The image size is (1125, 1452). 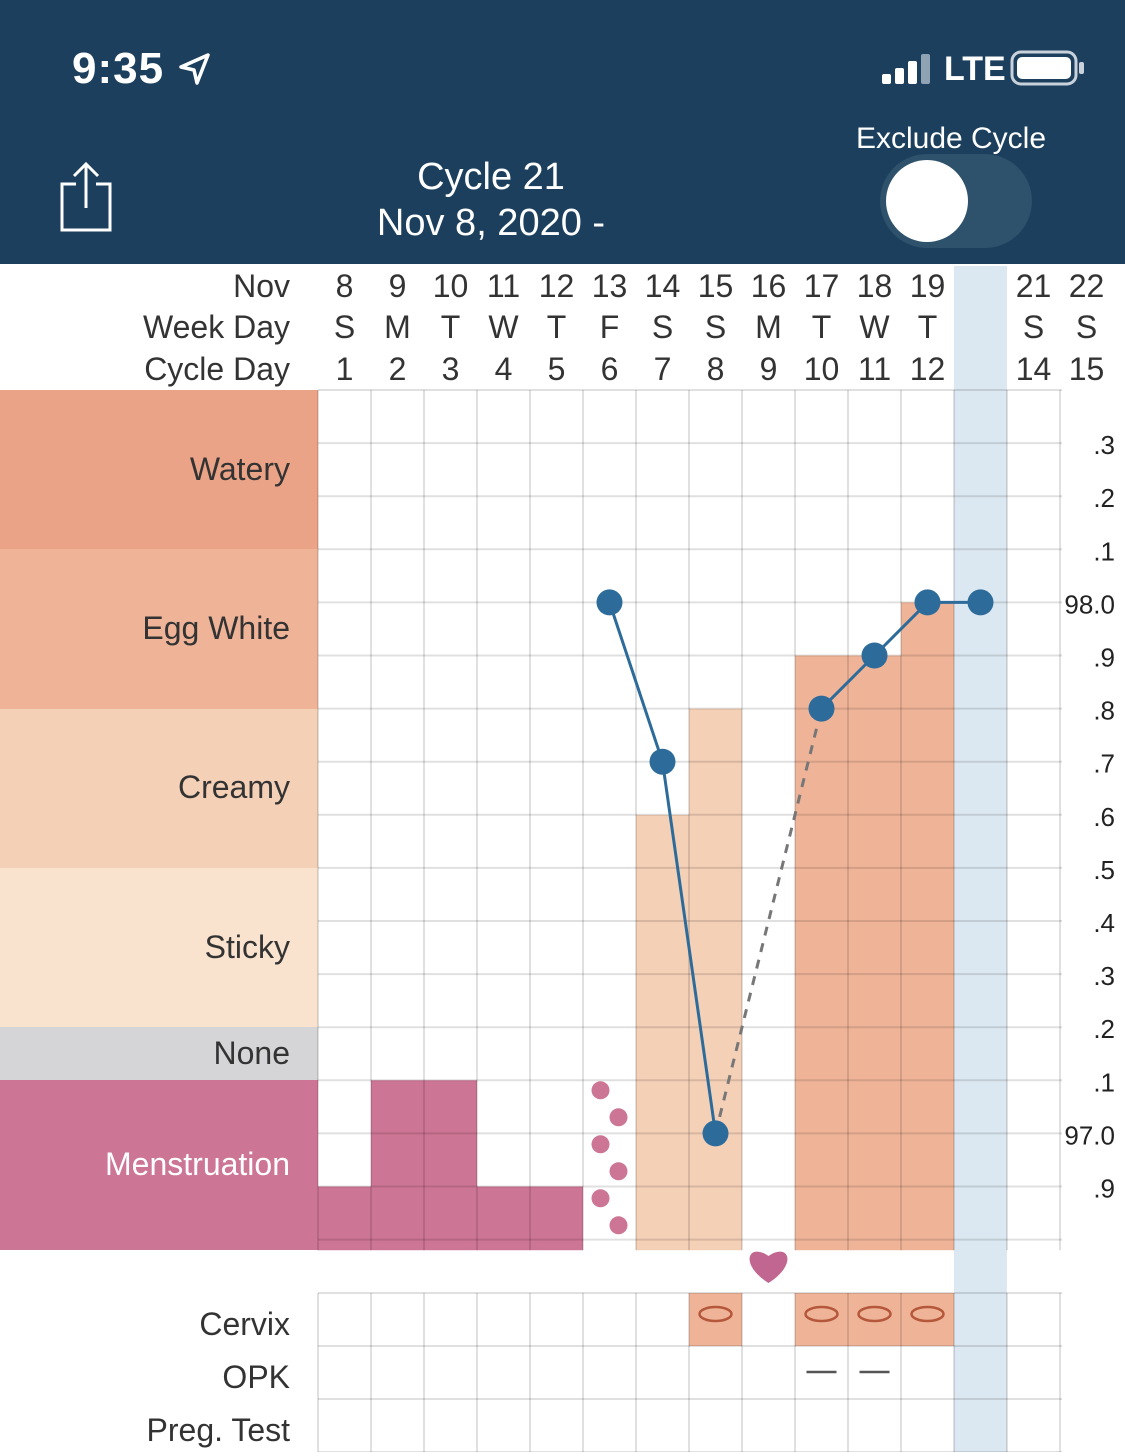 I want to click on header-cycle-day: 6, so click(x=609, y=369).